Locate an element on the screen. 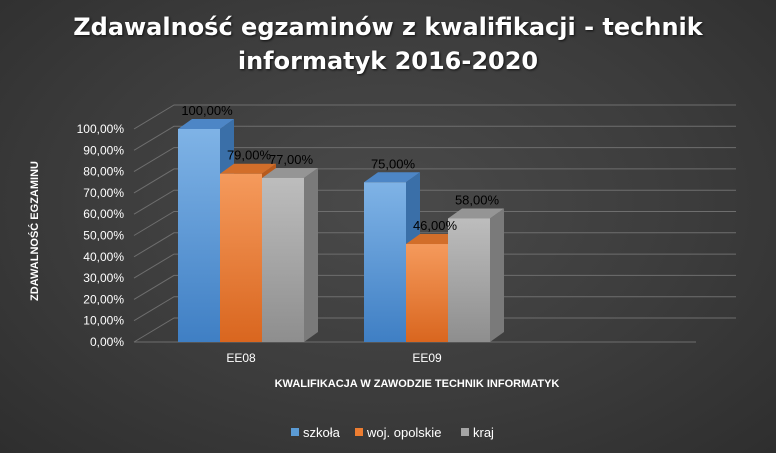  legend-label: woj. opolskie is located at coordinates (403, 432).